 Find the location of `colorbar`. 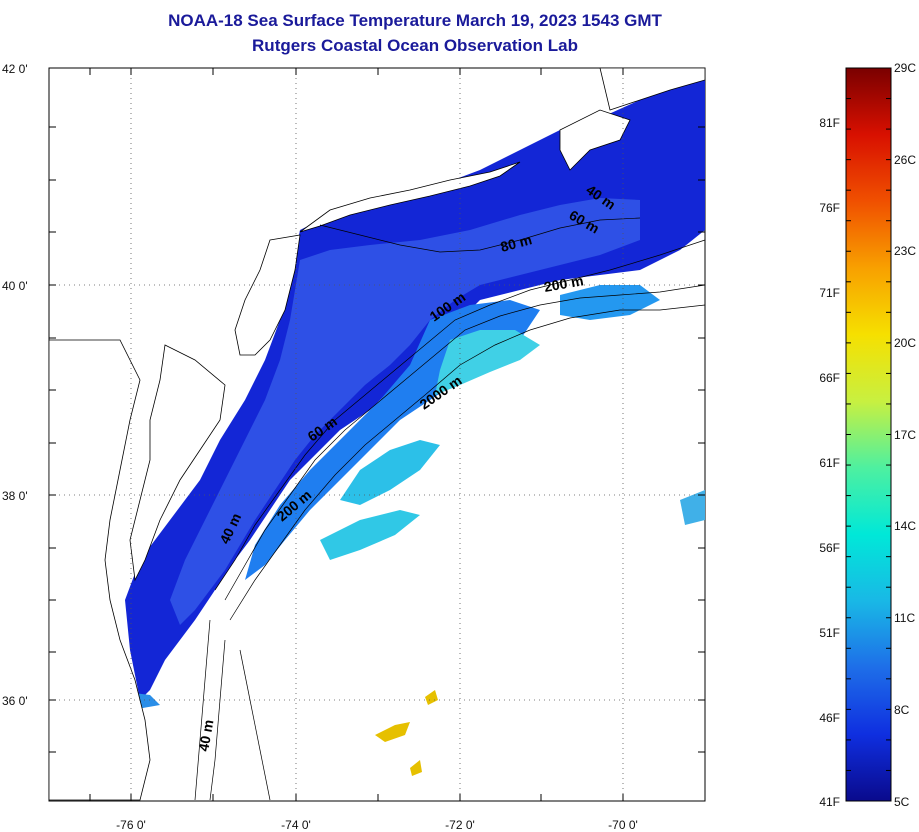

colorbar is located at coordinates (868, 434).